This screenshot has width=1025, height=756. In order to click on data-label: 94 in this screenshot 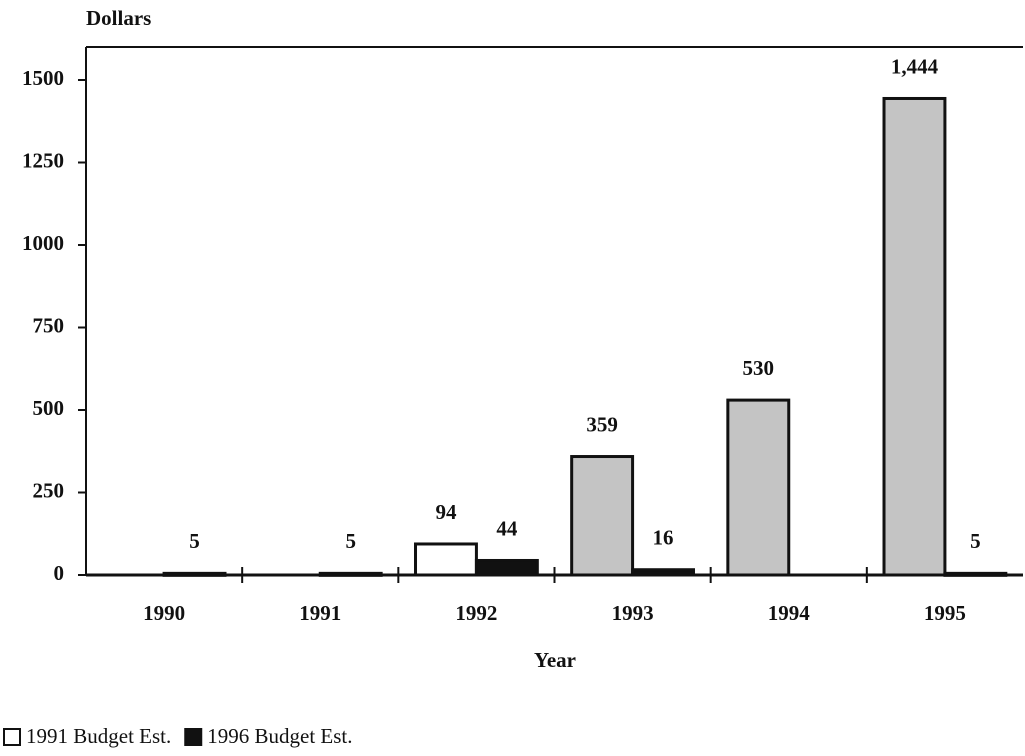, I will do `click(446, 512)`.